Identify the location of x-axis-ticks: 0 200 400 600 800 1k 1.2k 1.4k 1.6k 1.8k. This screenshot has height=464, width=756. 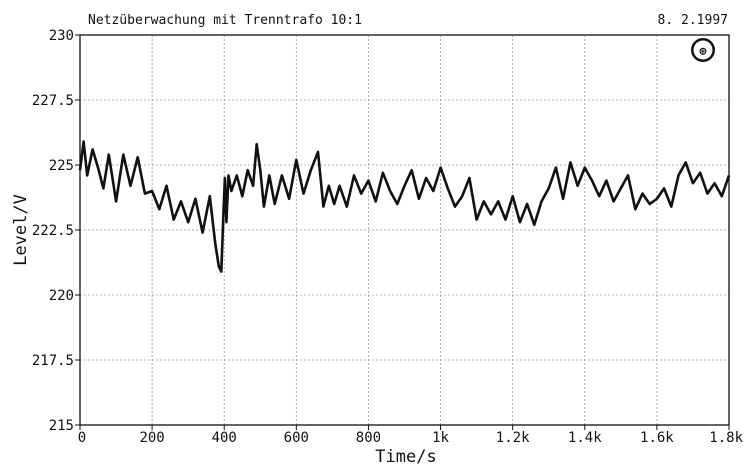
(411, 435).